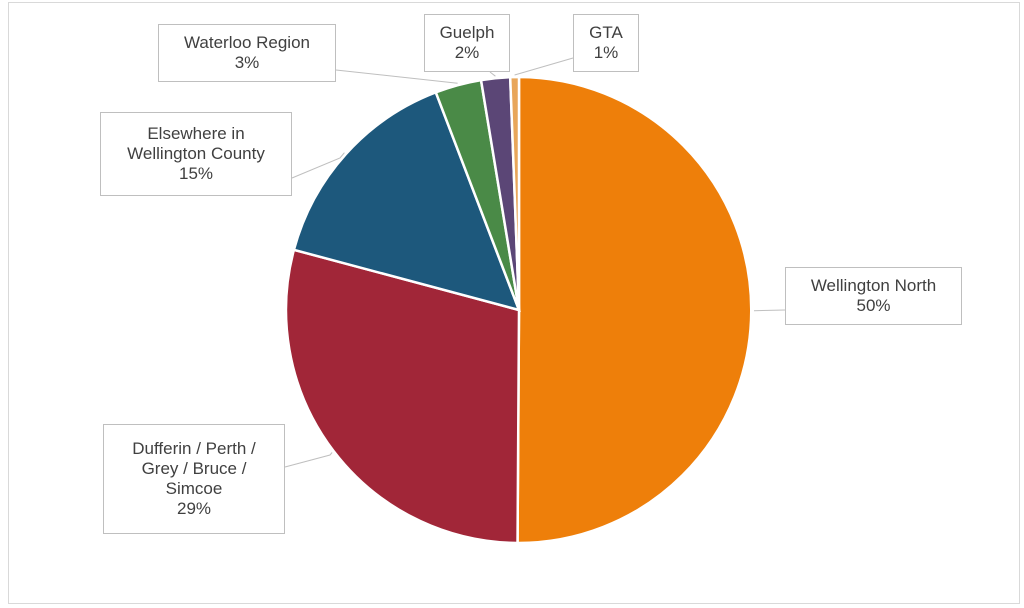  Describe the element at coordinates (514, 193) in the screenshot. I see `pie-slice-gta` at that location.